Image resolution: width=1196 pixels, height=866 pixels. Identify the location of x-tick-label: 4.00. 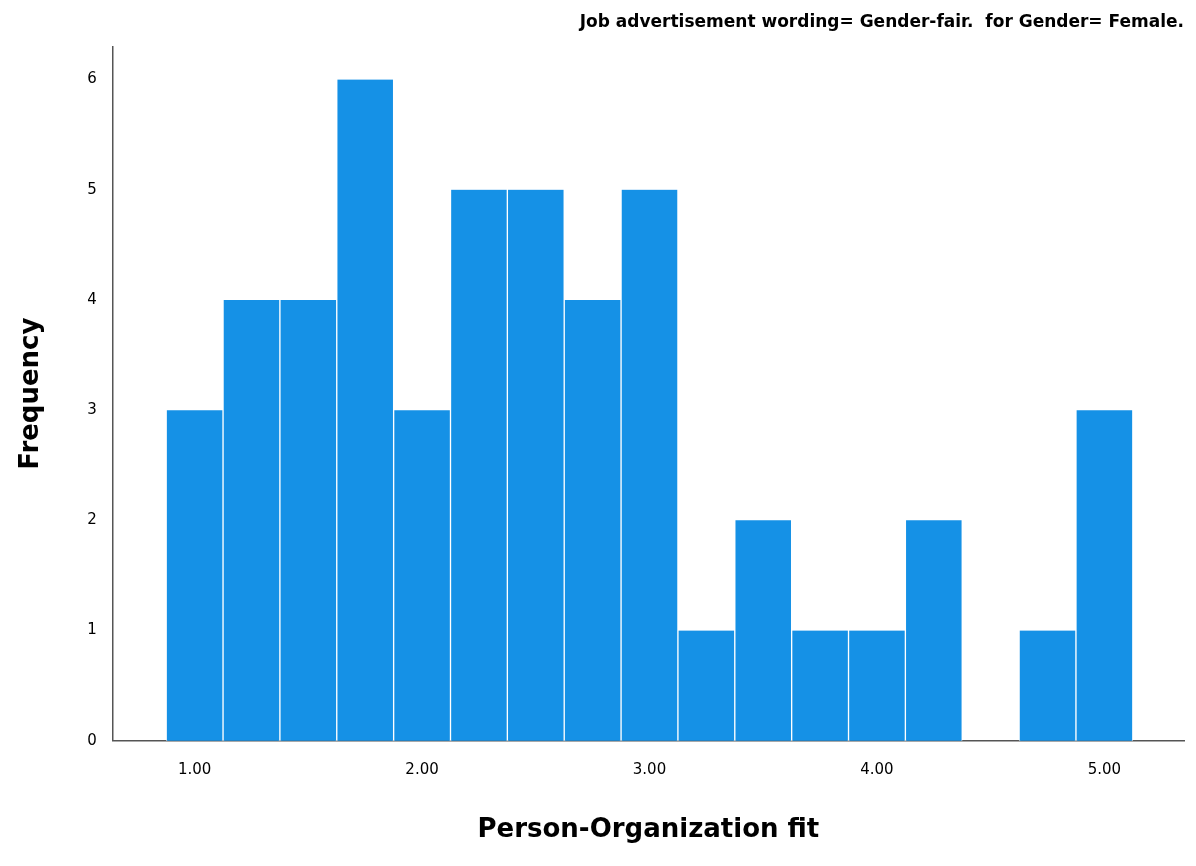
(877, 768).